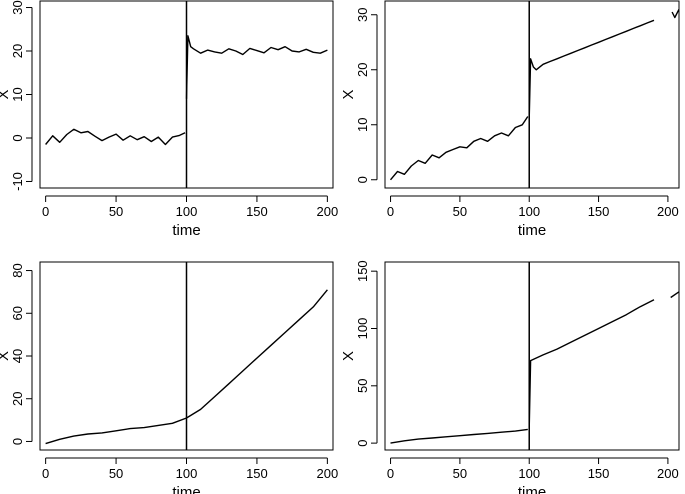  I want to click on y-tick-label: 60, so click(17, 313).